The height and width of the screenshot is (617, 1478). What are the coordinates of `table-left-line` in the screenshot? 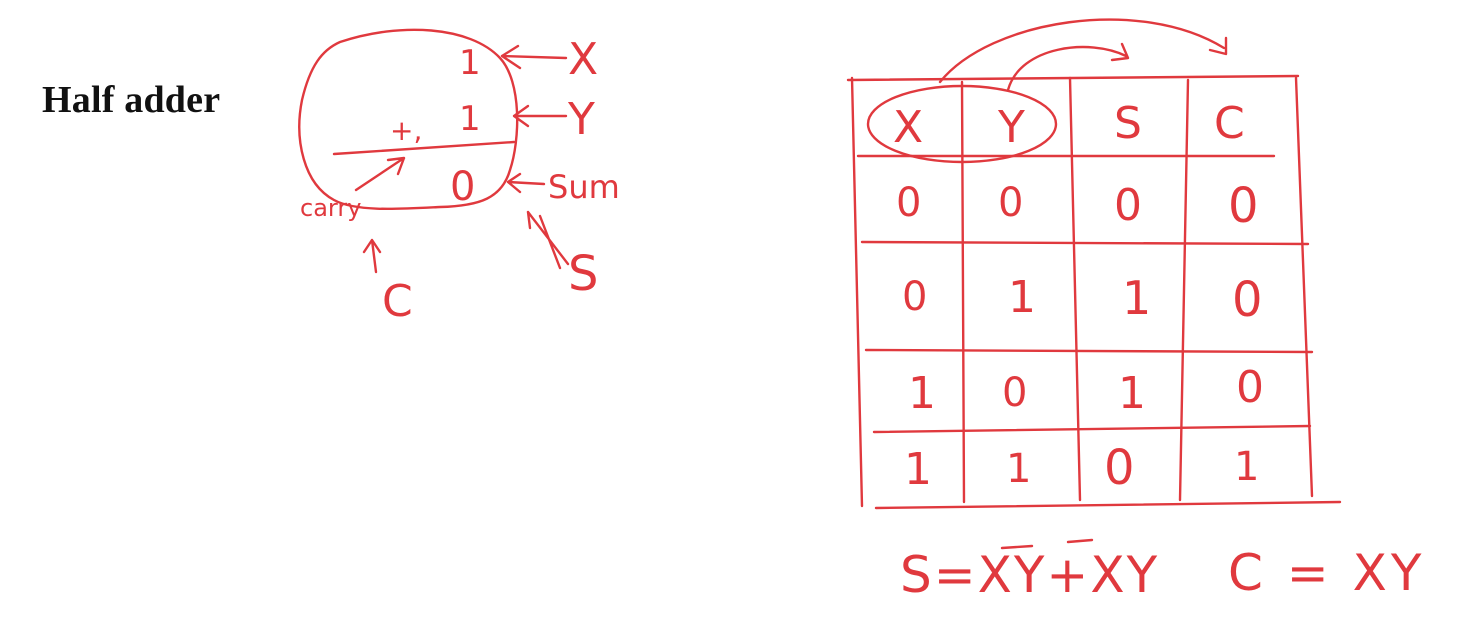 It's located at (857, 292).